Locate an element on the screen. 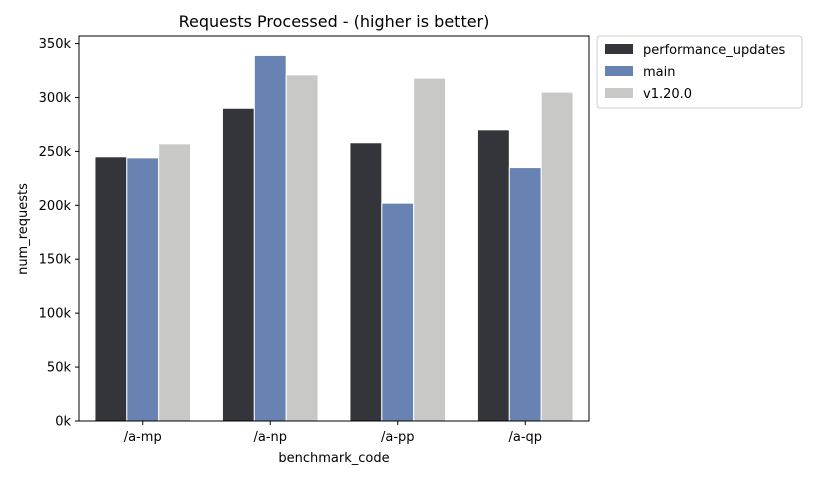  legend-label: v1.20.0 is located at coordinates (667, 94).